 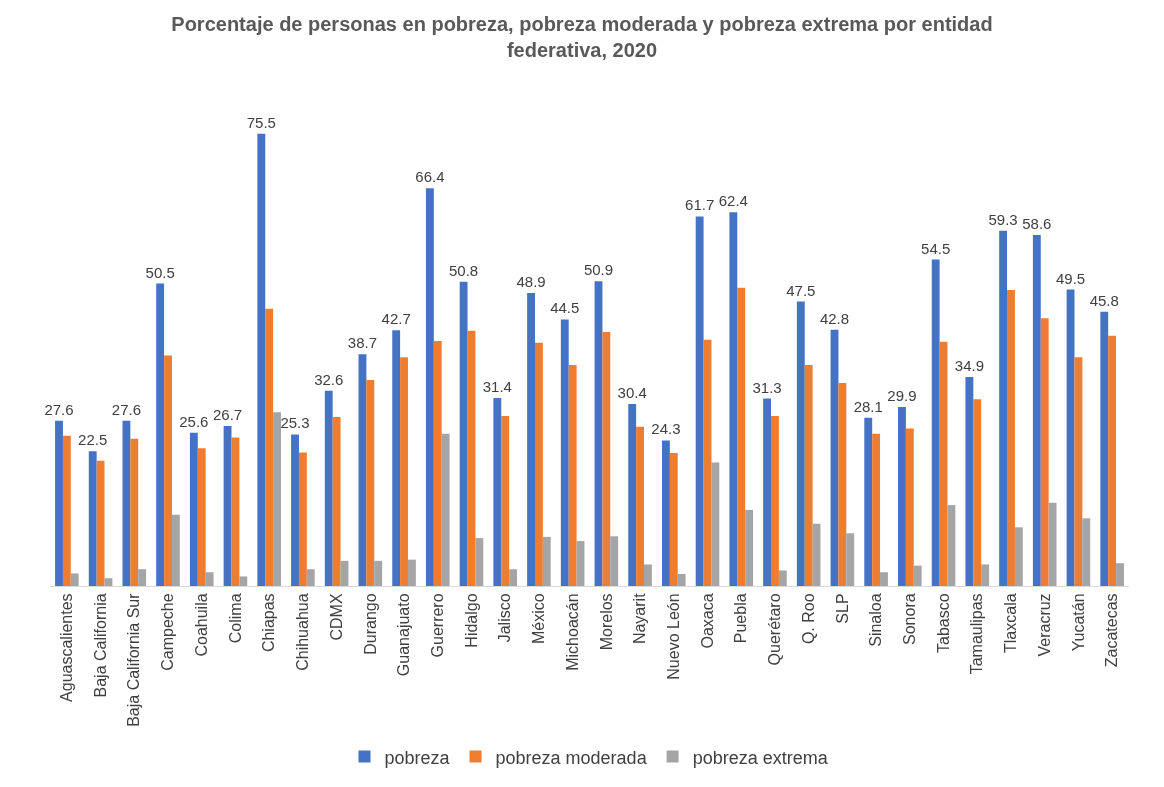 What do you see at coordinates (235, 618) in the screenshot?
I see `x-tick-label: Colima` at bounding box center [235, 618].